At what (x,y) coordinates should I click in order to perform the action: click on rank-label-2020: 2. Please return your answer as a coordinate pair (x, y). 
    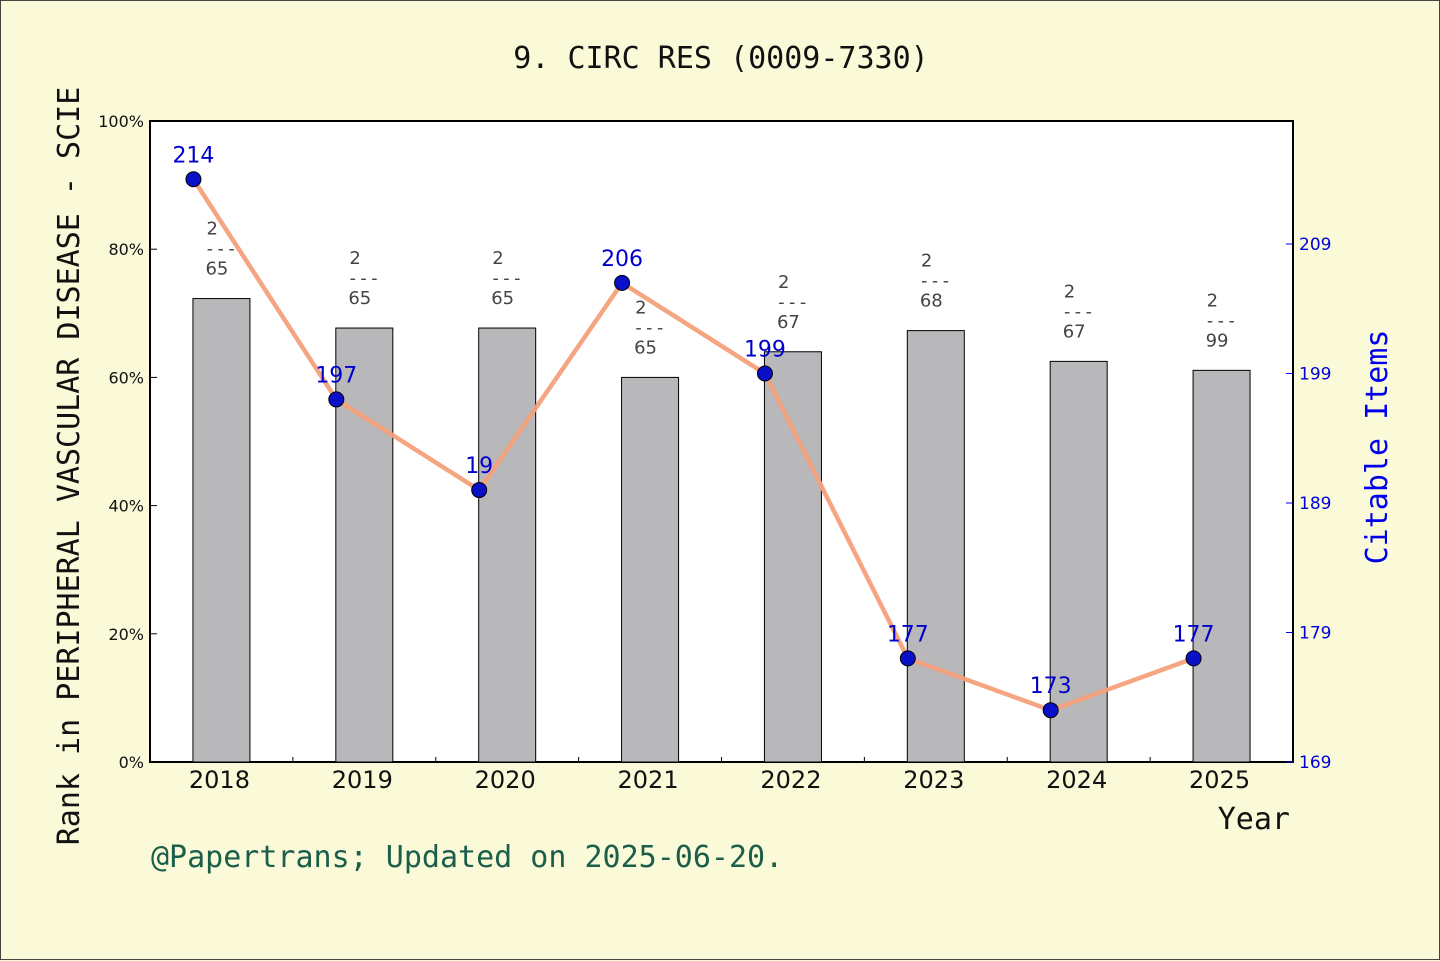
    Looking at the image, I should click on (497, 258).